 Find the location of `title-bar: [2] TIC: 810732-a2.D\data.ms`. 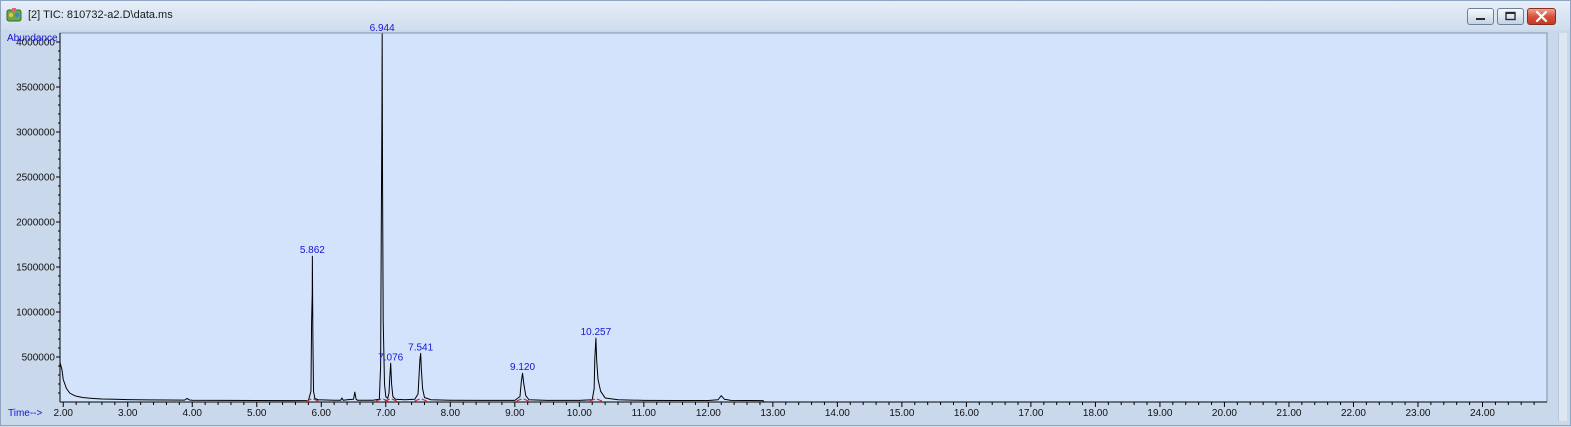

title-bar: [2] TIC: 810732-a2.D\data.ms is located at coordinates (785, 15).